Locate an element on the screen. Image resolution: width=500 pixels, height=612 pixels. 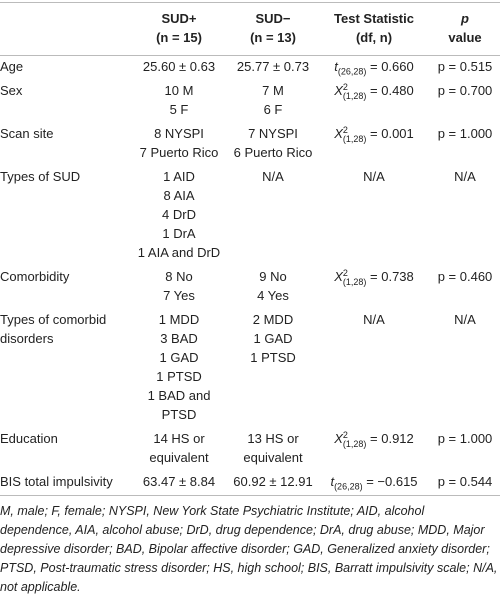
stat-cell: t(26,28) = −0.615 is located at coordinates (374, 483).